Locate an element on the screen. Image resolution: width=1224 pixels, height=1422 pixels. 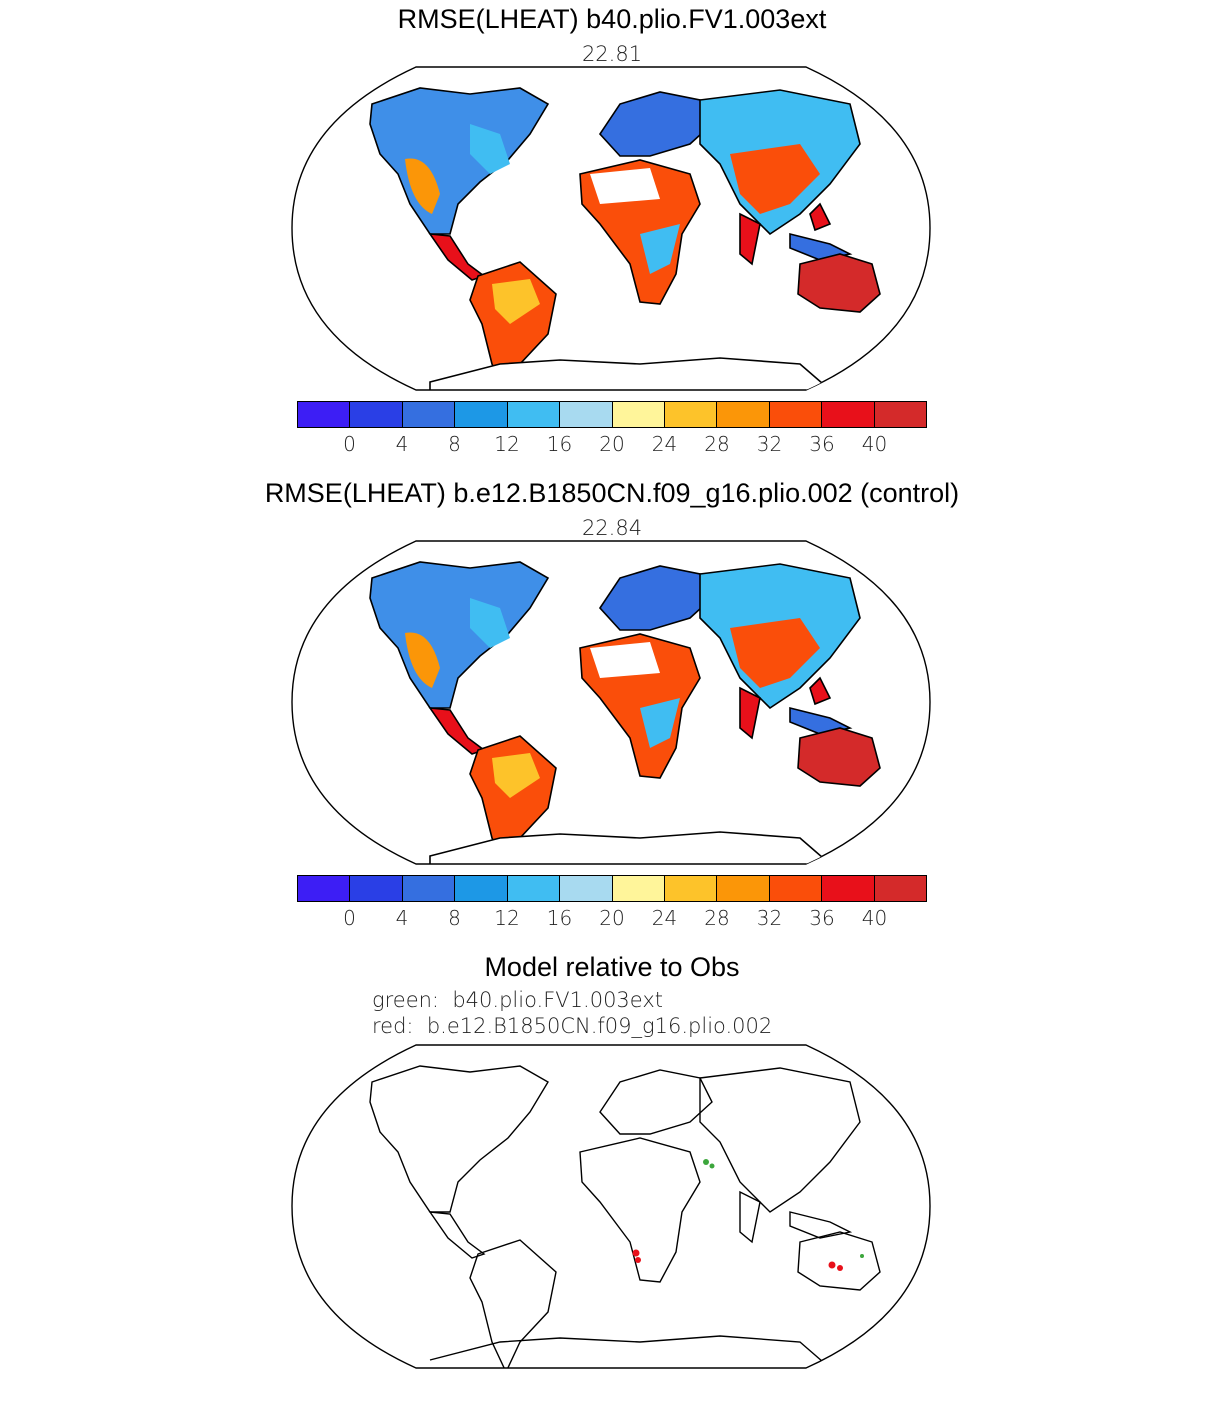
panel1-colorbar is located at coordinates (612, 414).